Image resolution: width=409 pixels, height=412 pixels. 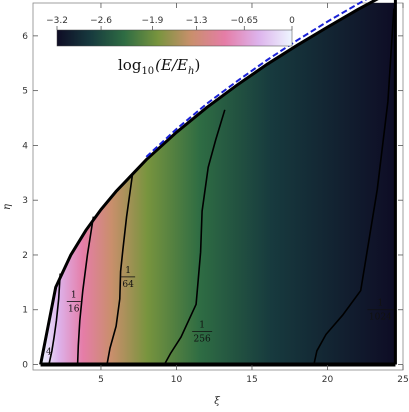 What do you see at coordinates (174, 38) in the screenshot?
I see `colorbar-swatch` at bounding box center [174, 38].